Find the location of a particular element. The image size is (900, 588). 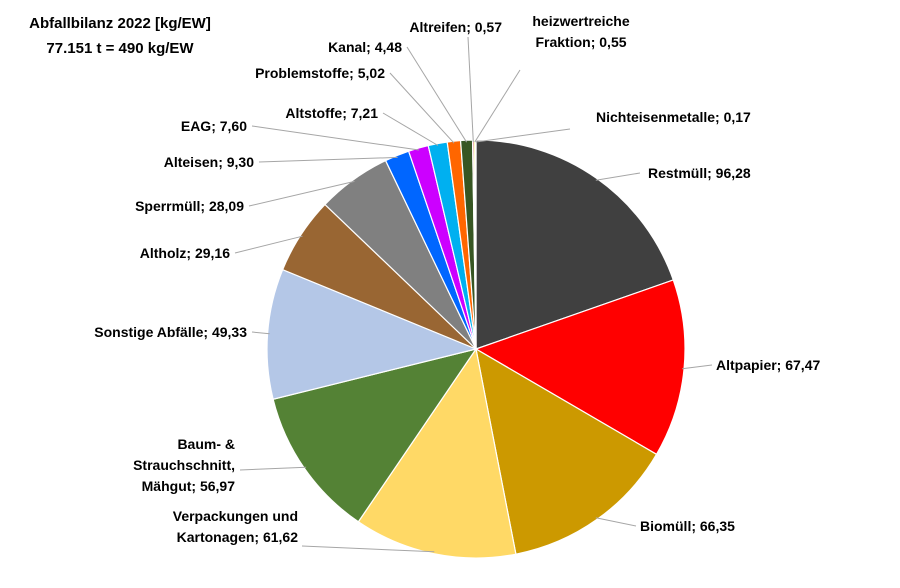

slice-label-altholz: Altholz; 29,16 is located at coordinates (185, 253).